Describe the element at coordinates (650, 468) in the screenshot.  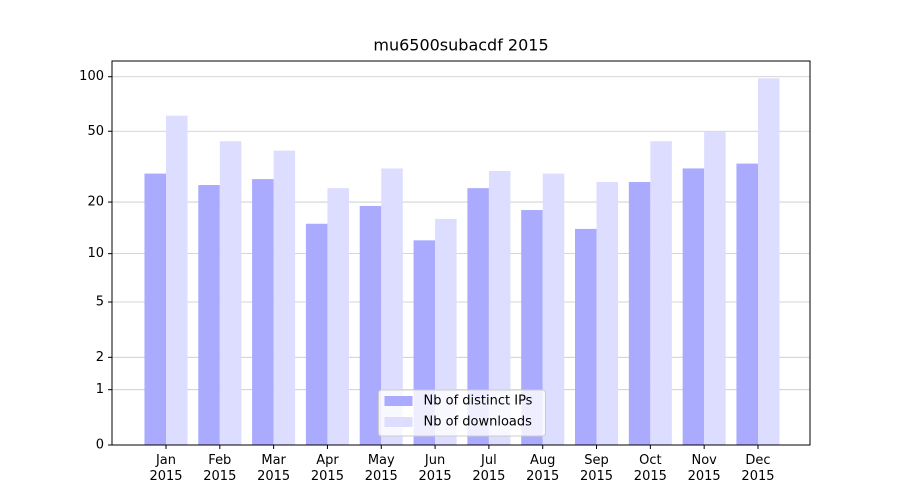
I see `x-tick-label: Oct 2015` at that location.